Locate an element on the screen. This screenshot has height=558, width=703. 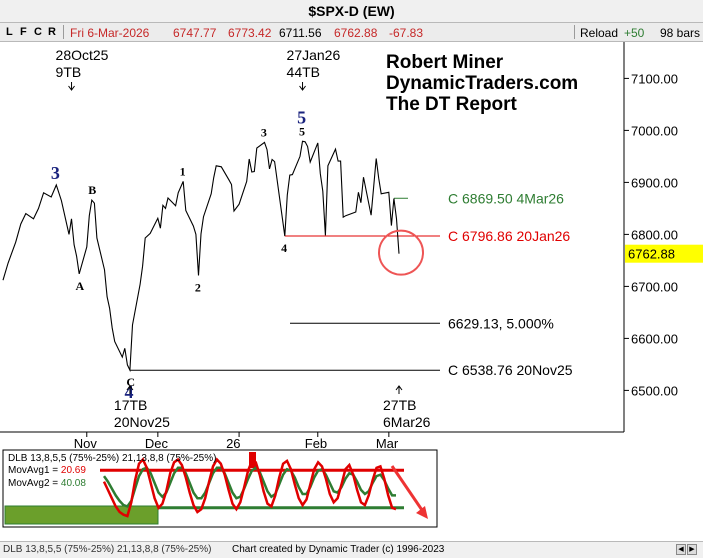
report-name: The DT Report is located at coordinates (451, 104).